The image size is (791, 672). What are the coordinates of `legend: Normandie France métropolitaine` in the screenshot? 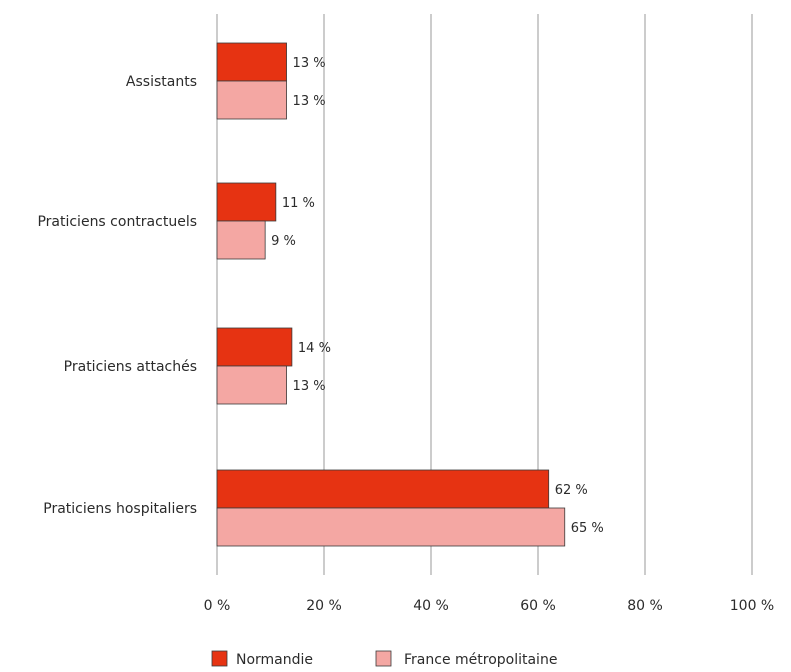 It's located at (384, 659).